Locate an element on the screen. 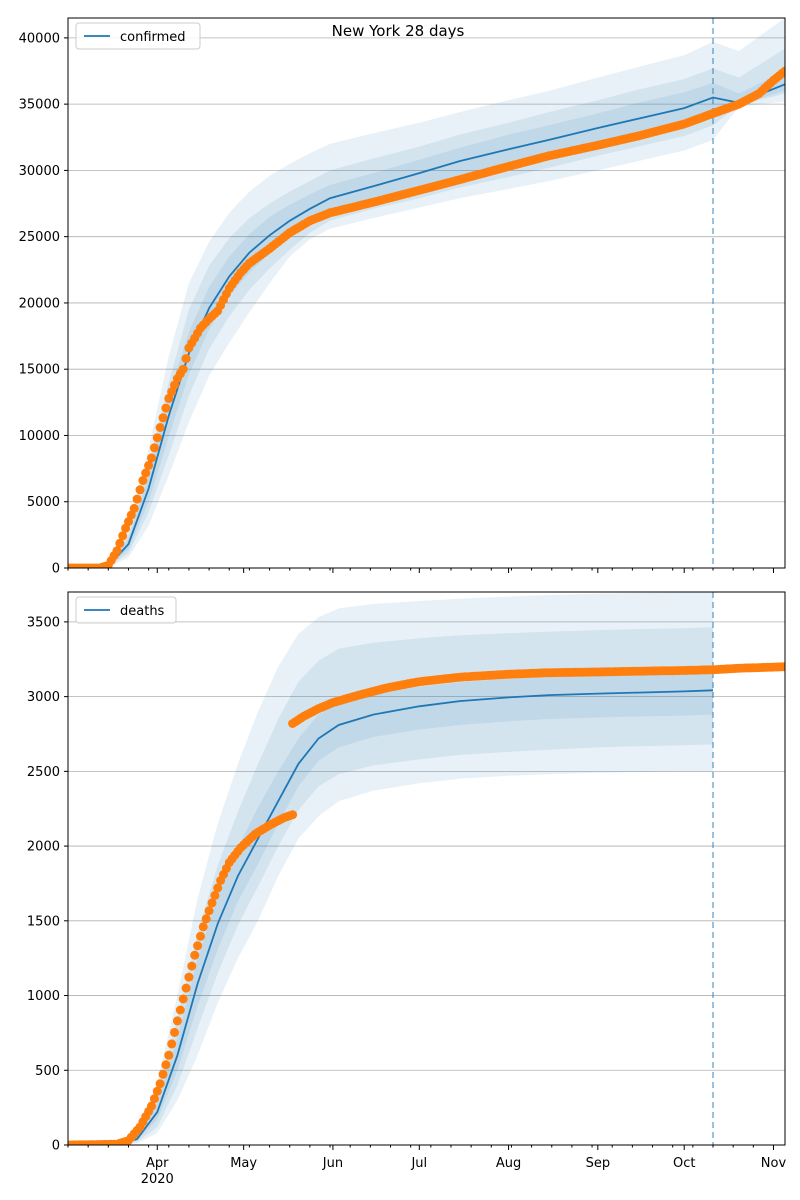 This screenshot has height=1200, width=800. figure-title: New York 28 days is located at coordinates (398, 31).